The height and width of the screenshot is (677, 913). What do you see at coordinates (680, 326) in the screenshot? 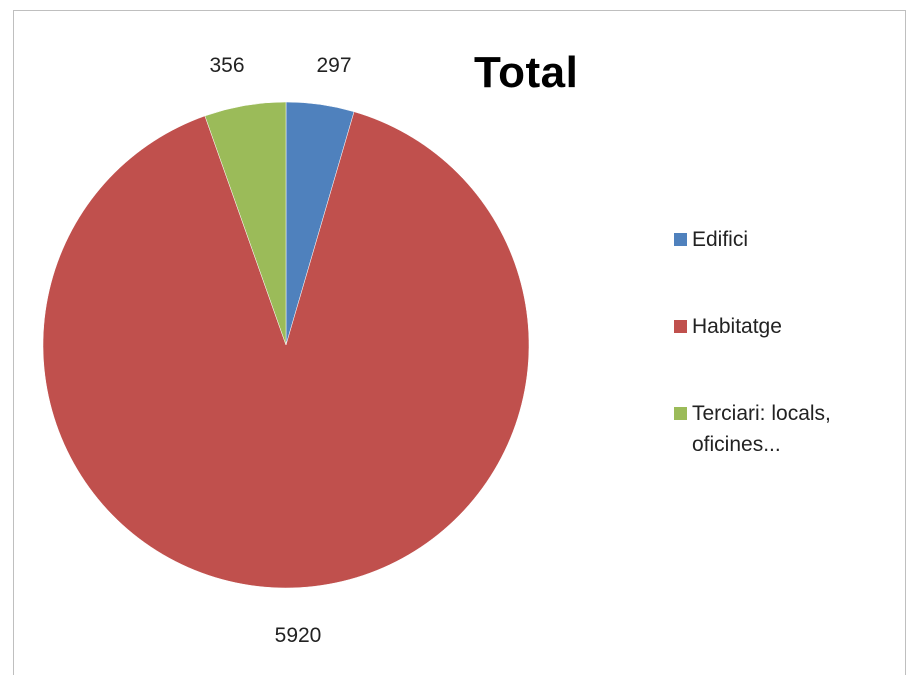
I see `legend-swatch-habitatge` at bounding box center [680, 326].